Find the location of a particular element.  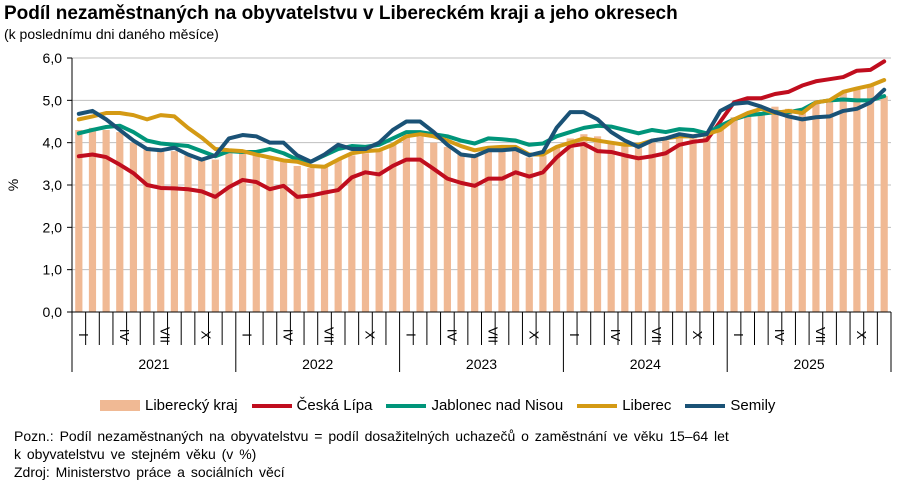

note-line: k obyvatelstvu ve stejném věku (v %) is located at coordinates (135, 454).